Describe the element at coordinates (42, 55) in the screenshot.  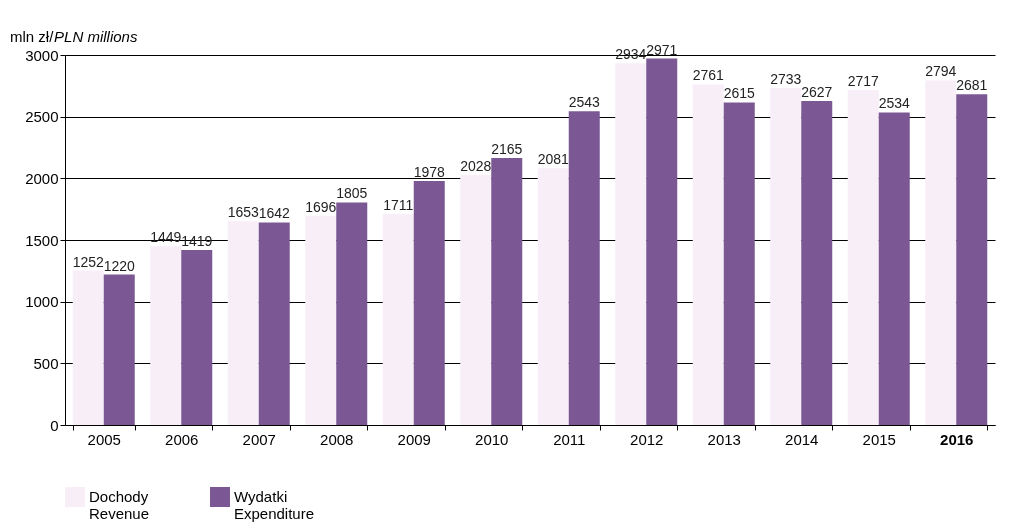
I see `y-tick-label: 3000` at that location.